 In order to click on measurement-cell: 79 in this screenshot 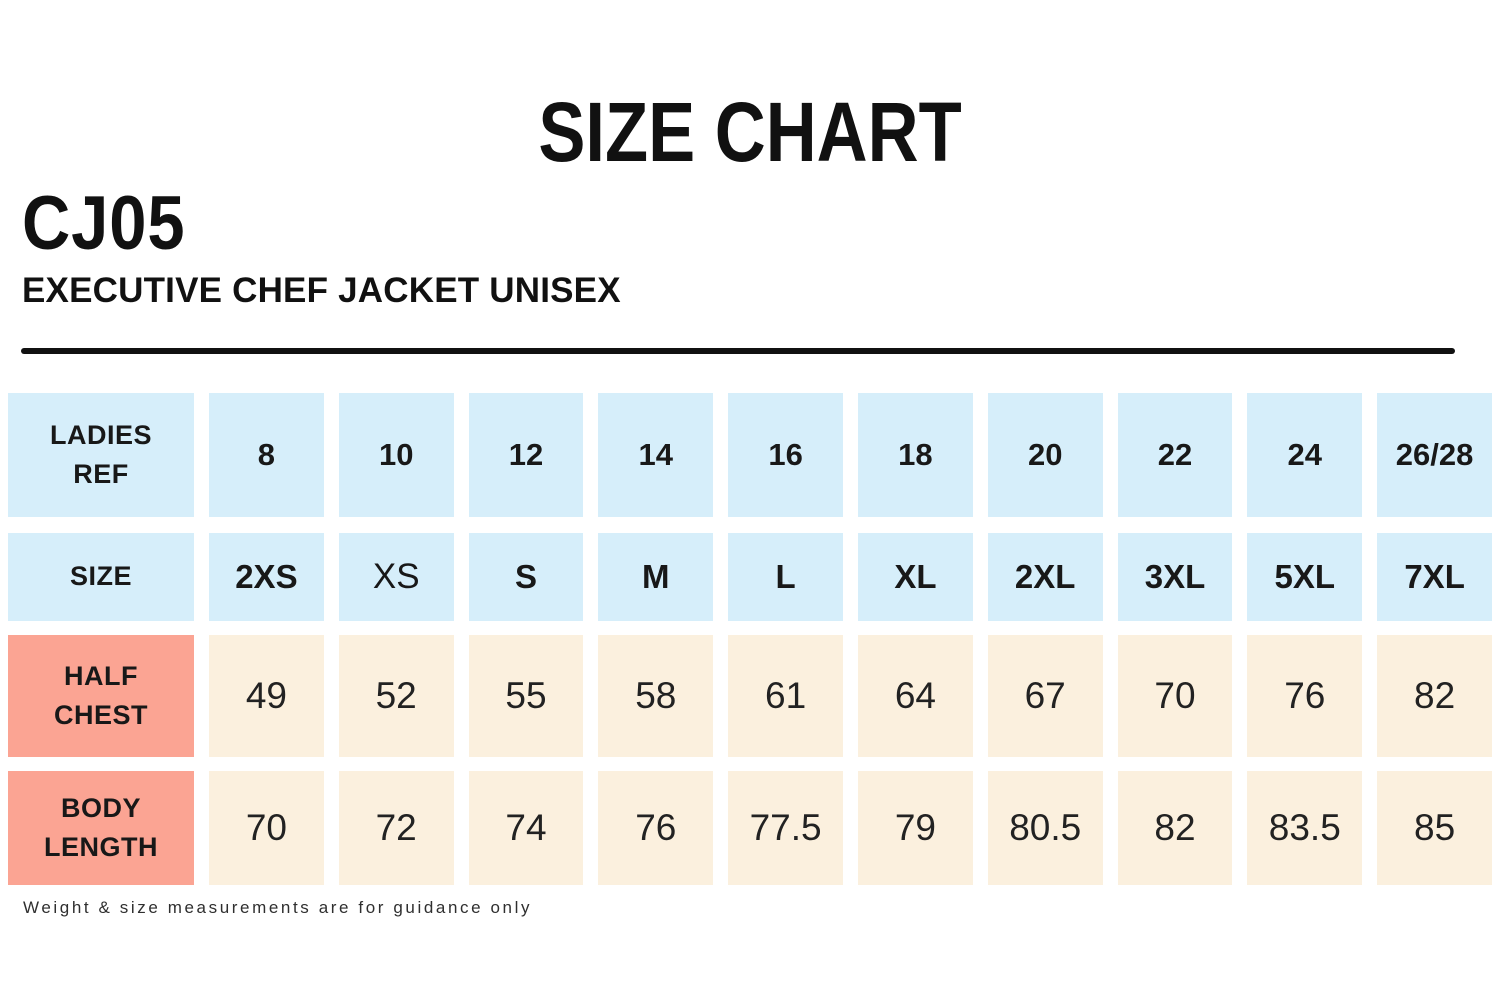, I will do `click(915, 828)`.